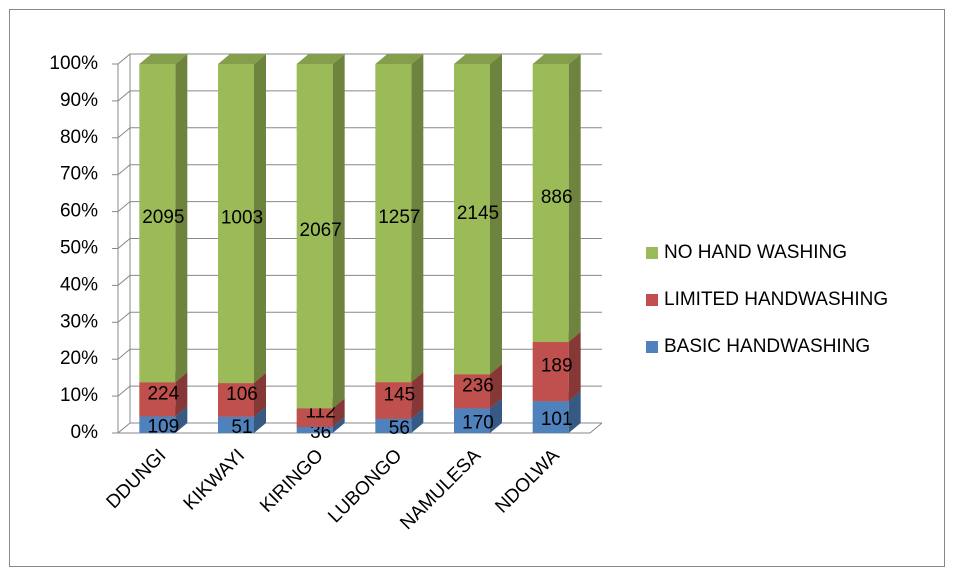 This screenshot has height=582, width=954. Describe the element at coordinates (242, 218) in the screenshot. I see `value-label: 1003` at that location.